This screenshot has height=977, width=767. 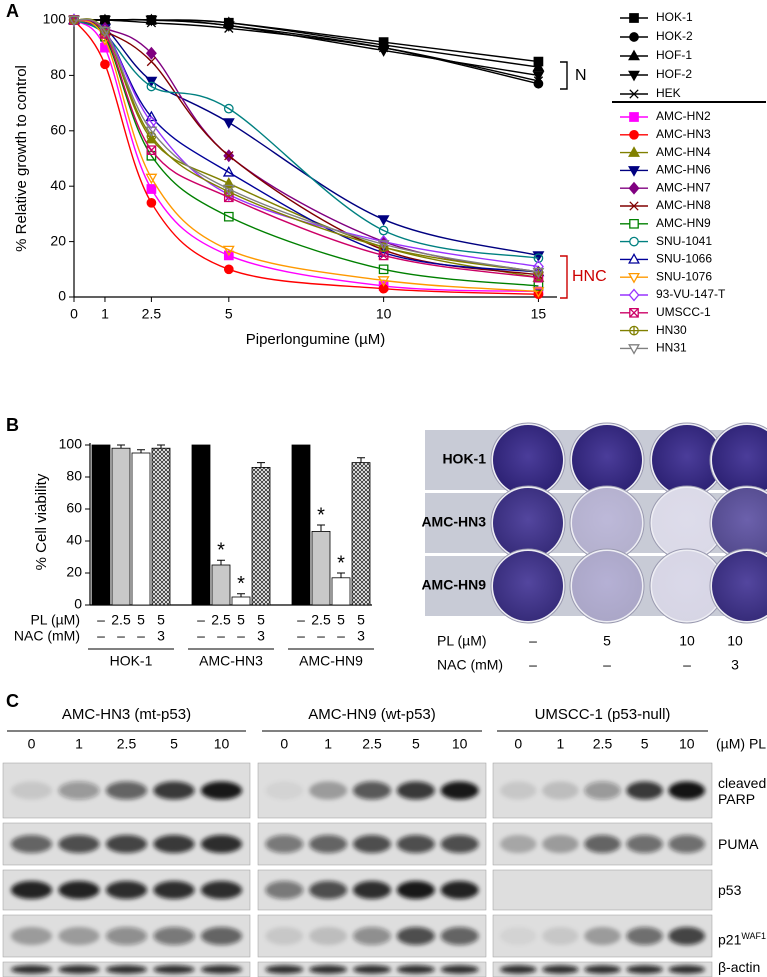 I want to click on protein-name: PUMA, so click(x=738, y=844).